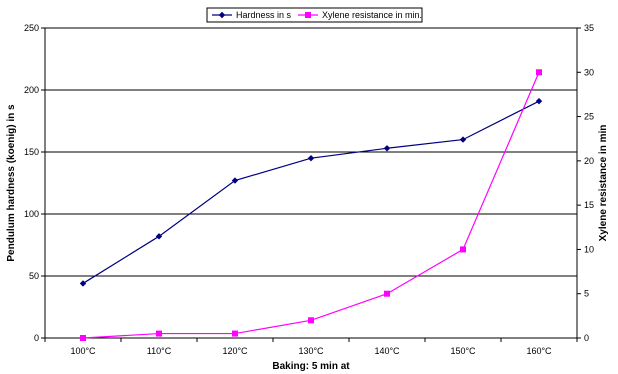 Image resolution: width=618 pixels, height=374 pixels. Describe the element at coordinates (372, 15) in the screenshot. I see `legend-label: Xylene resistance in min.` at that location.